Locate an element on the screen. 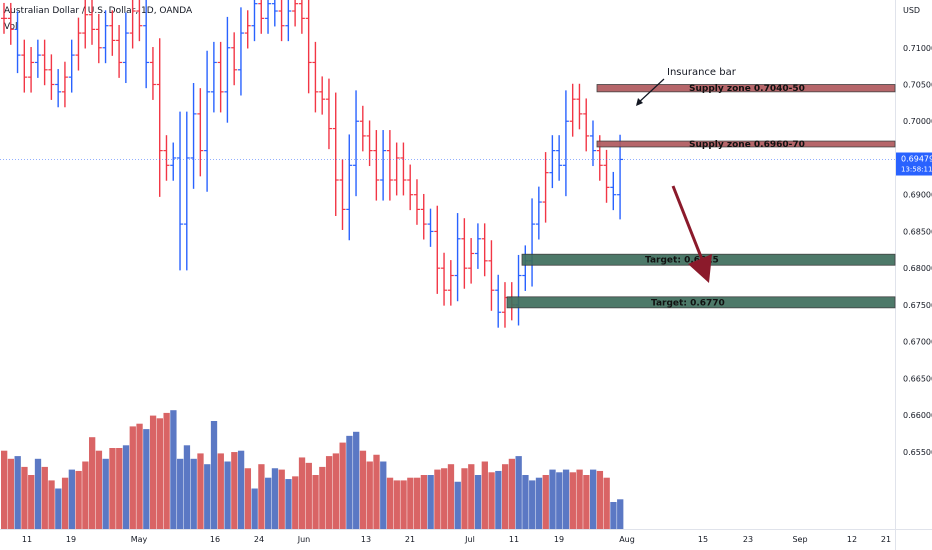  x-tick-label: 16 is located at coordinates (215, 539).